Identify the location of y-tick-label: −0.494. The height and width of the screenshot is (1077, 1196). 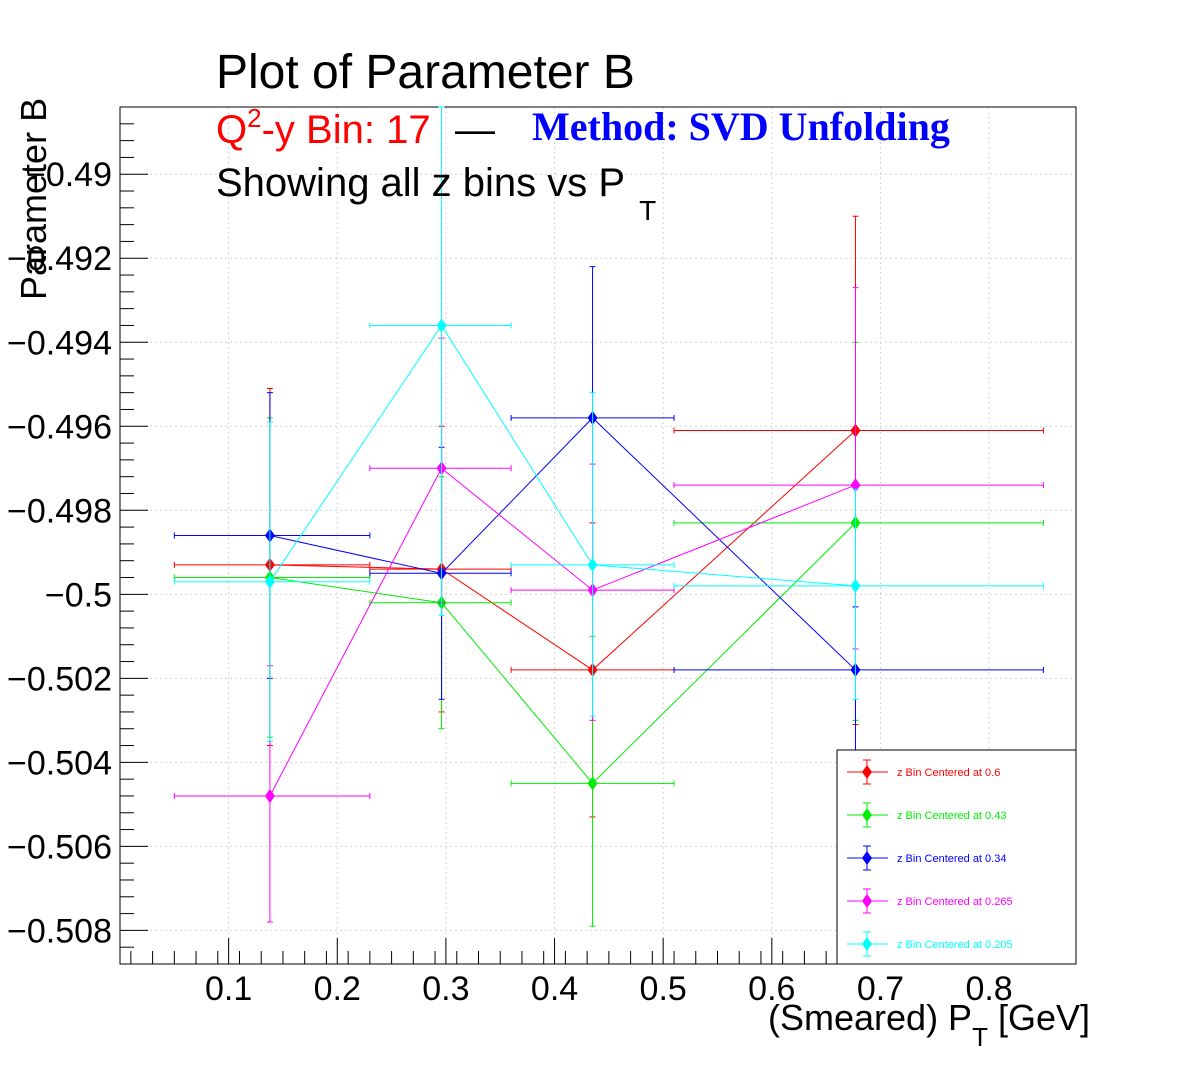
(59, 343).